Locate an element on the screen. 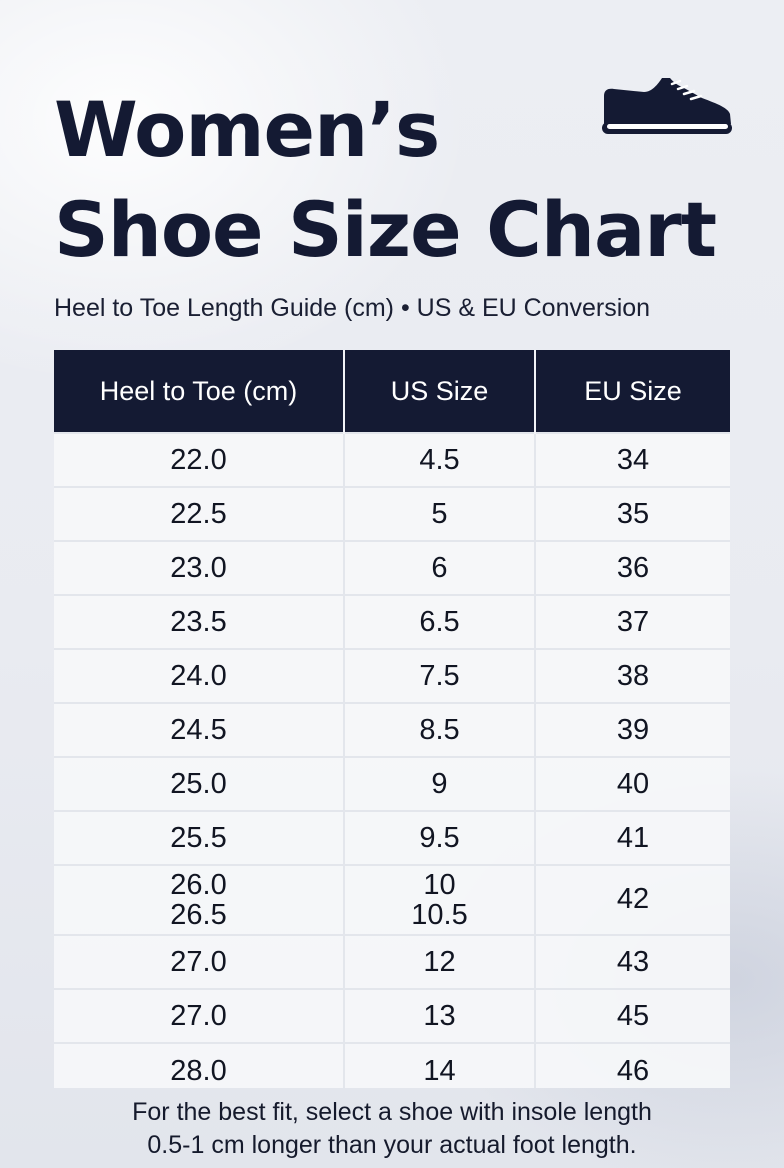  table-row: 25.5 9.5 41 is located at coordinates (392, 837).